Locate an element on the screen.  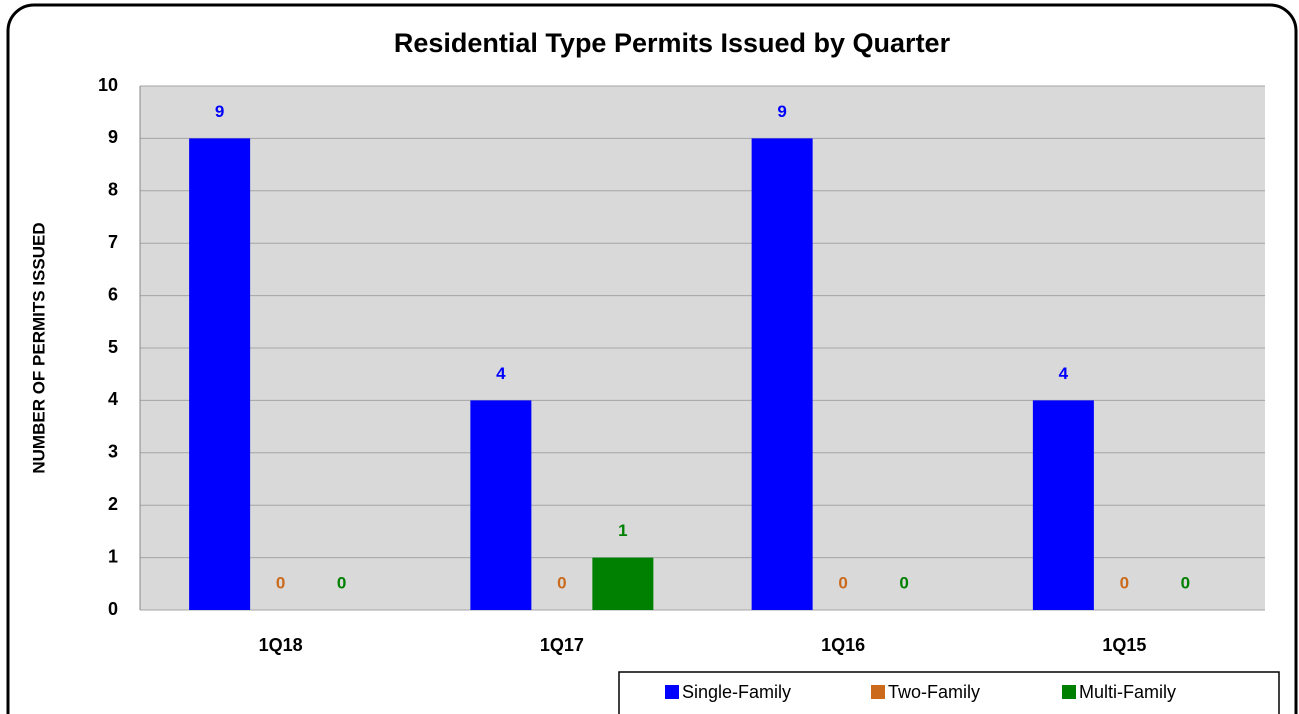
y-tick-label: 9 is located at coordinates (113, 137).